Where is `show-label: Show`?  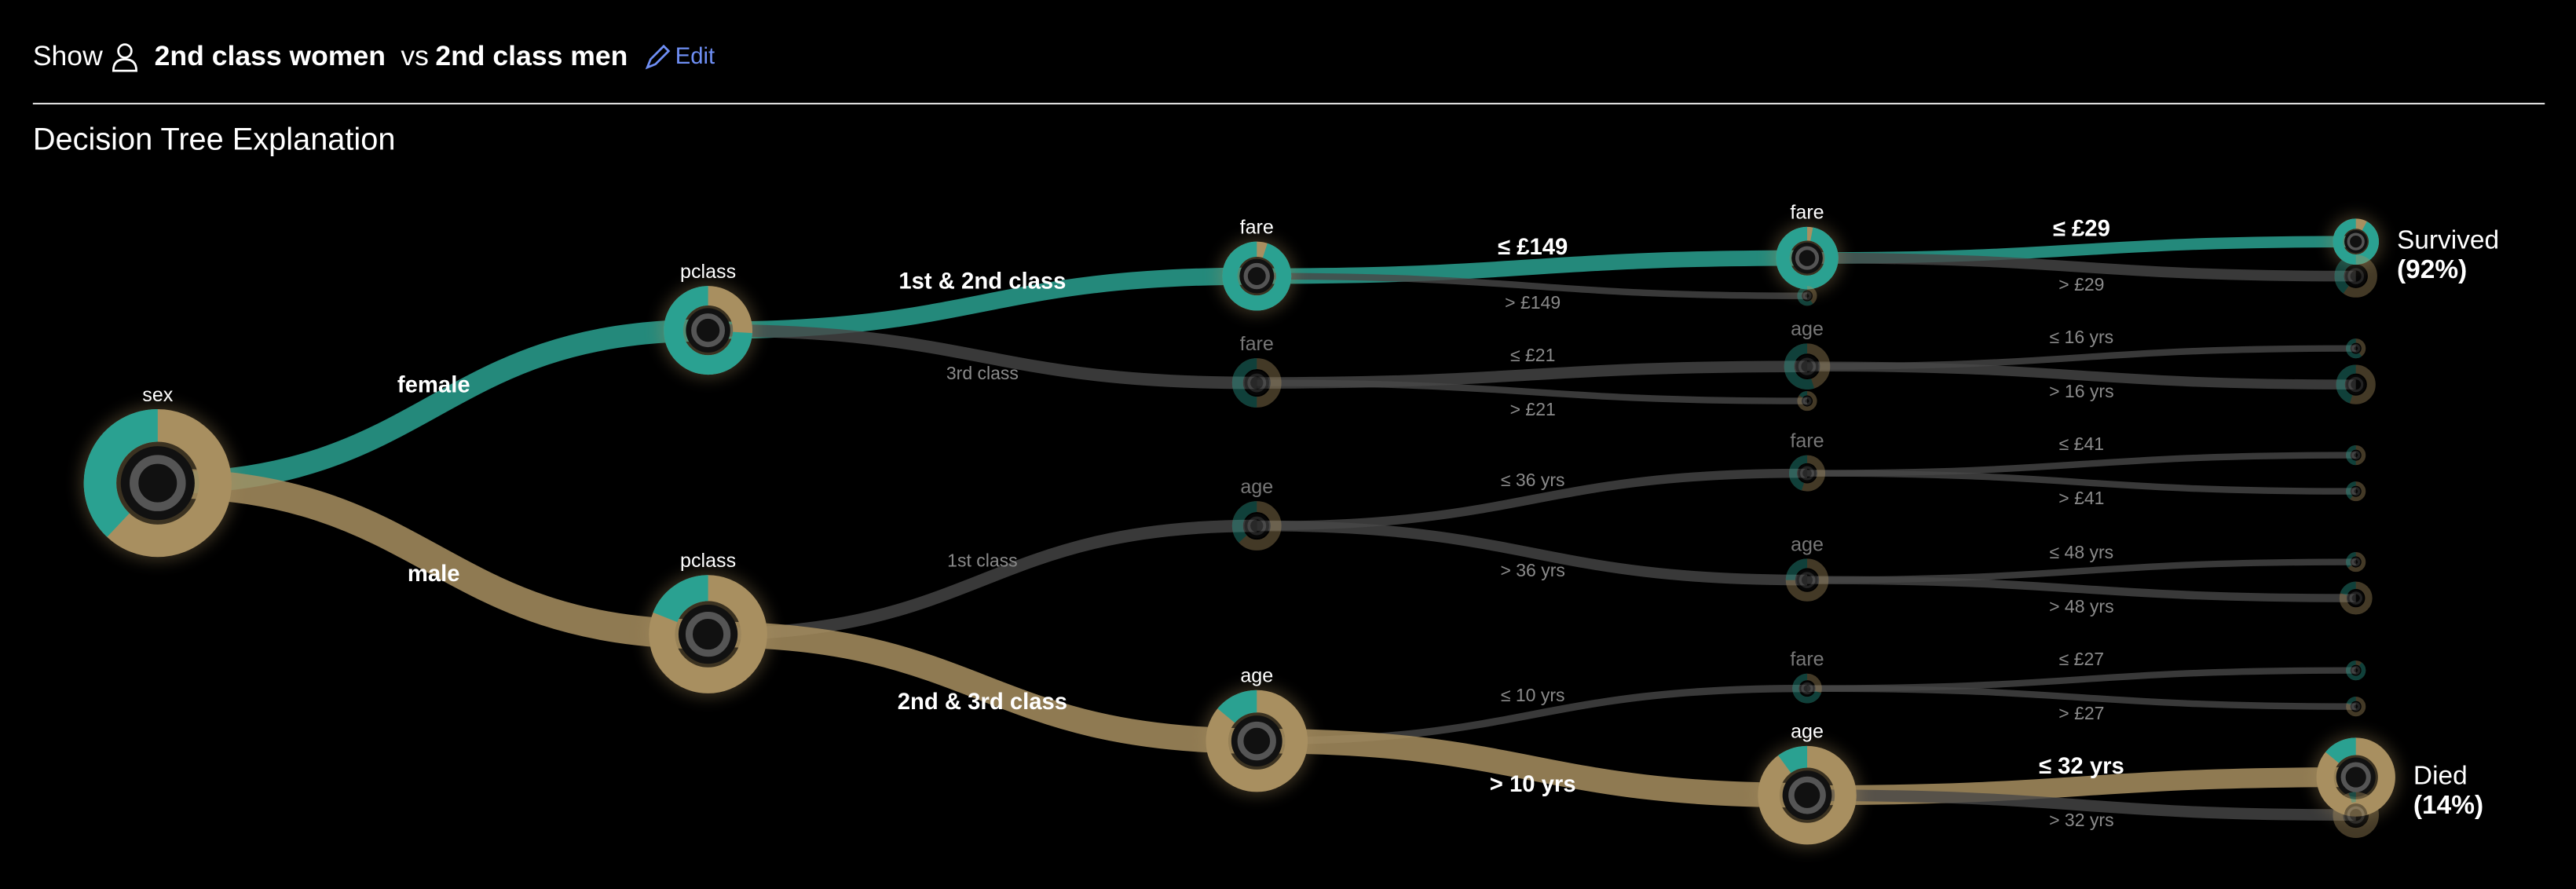 show-label: Show is located at coordinates (68, 56).